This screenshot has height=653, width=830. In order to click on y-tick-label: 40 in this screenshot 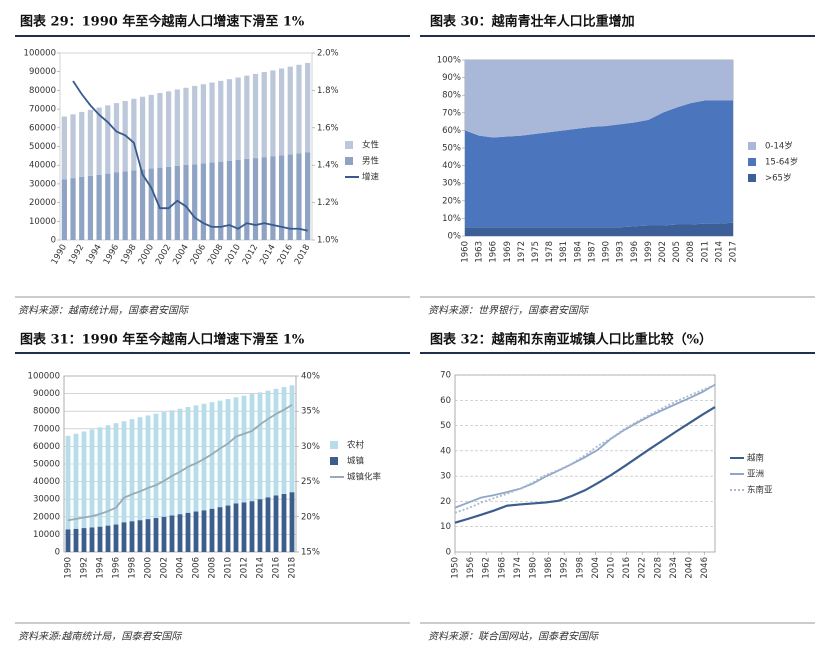, I will do `click(445, 451)`.